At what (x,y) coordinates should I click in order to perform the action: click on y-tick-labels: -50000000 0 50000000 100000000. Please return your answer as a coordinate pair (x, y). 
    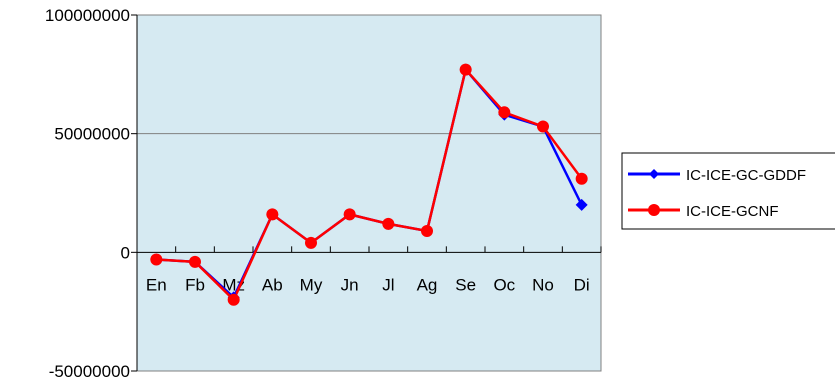
    Looking at the image, I should click on (87, 193).